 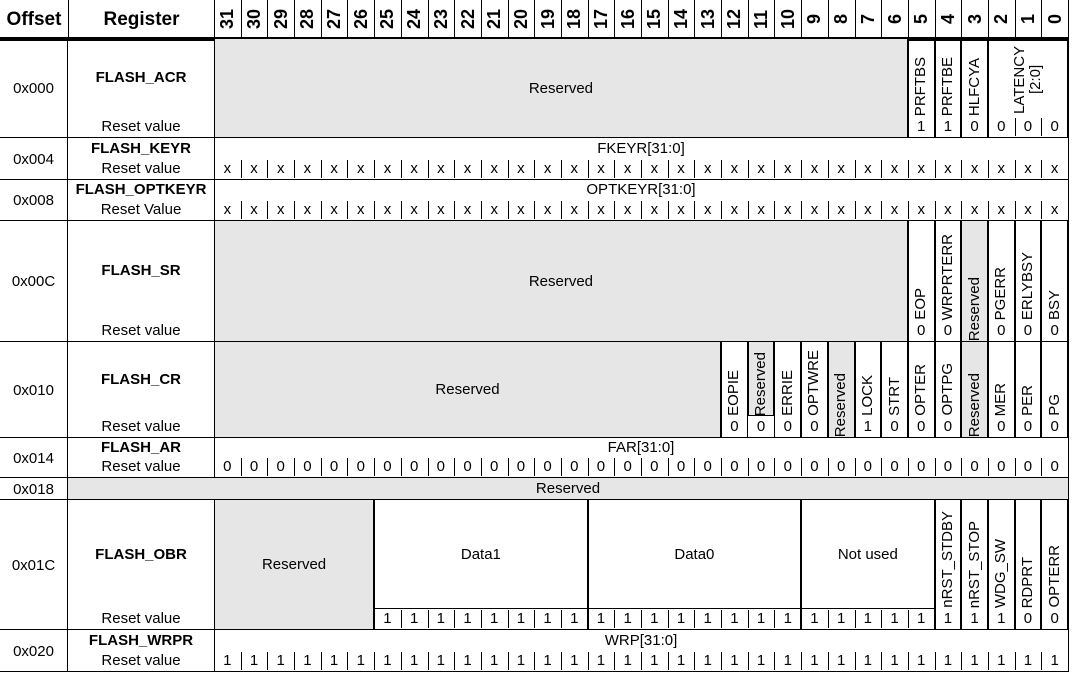 What do you see at coordinates (707, 19) in the screenshot?
I see `header-bit-13: 13` at bounding box center [707, 19].